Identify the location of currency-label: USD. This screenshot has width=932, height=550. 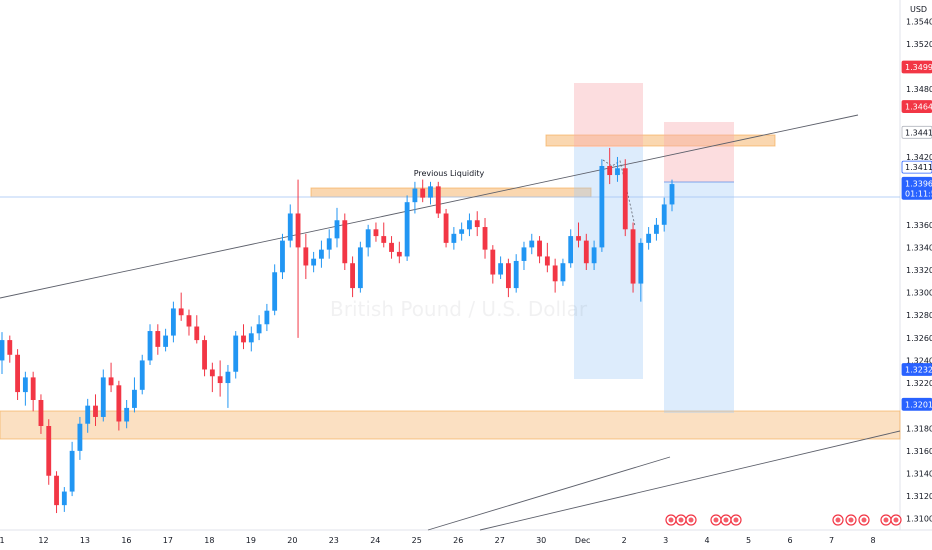
(918, 9).